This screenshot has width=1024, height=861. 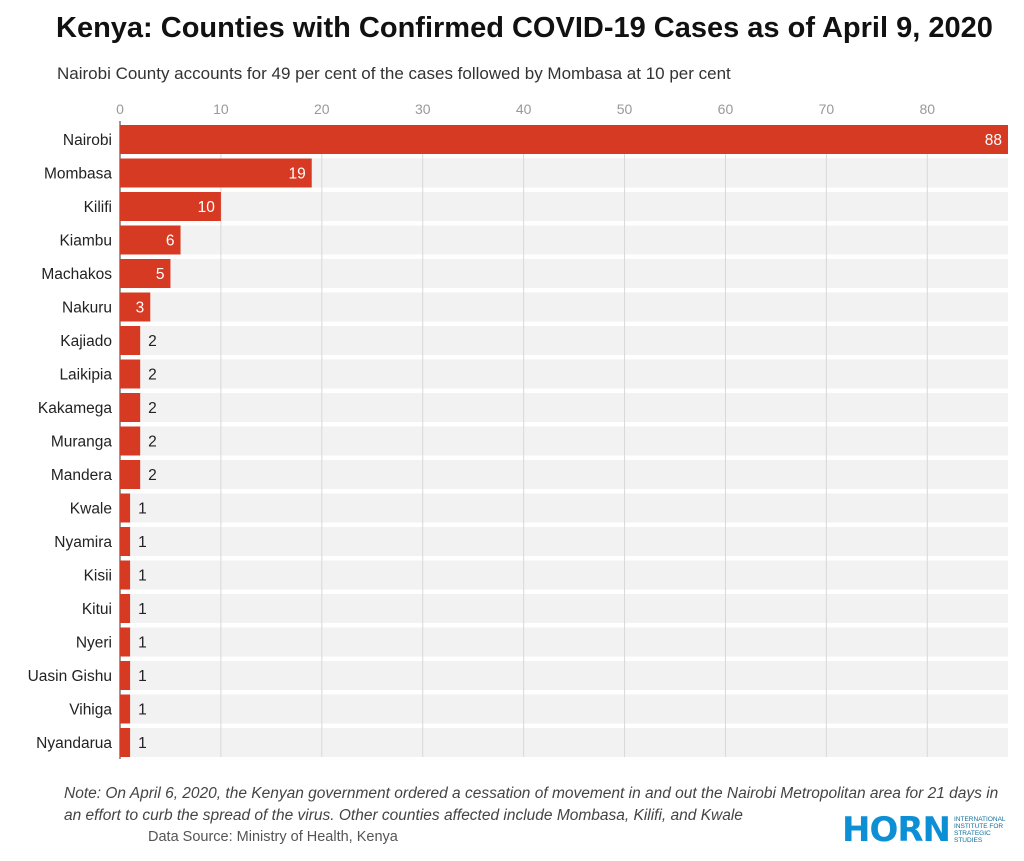 I want to click on category-label: Kisii, so click(x=98, y=576).